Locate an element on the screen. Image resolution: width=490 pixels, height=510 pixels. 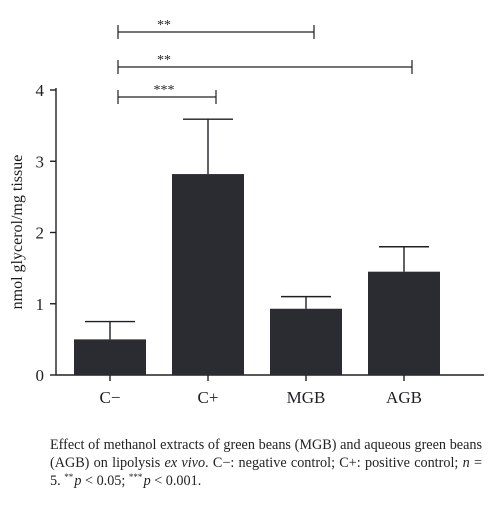
y-tick-label: 3 is located at coordinates (40, 161).